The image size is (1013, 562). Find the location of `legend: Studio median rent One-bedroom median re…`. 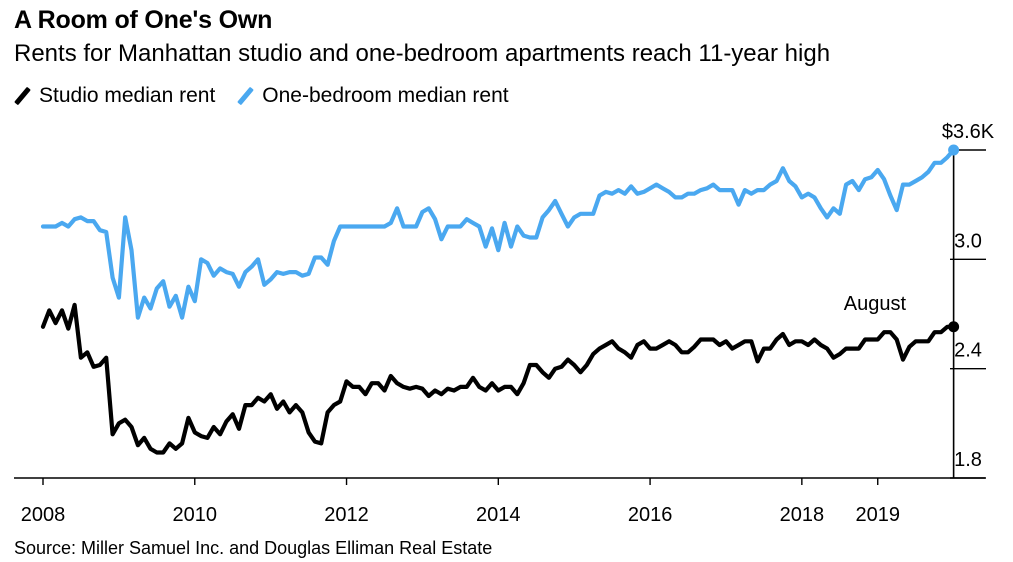

legend: Studio median rent One-bedroom median re… is located at coordinates (272, 96).